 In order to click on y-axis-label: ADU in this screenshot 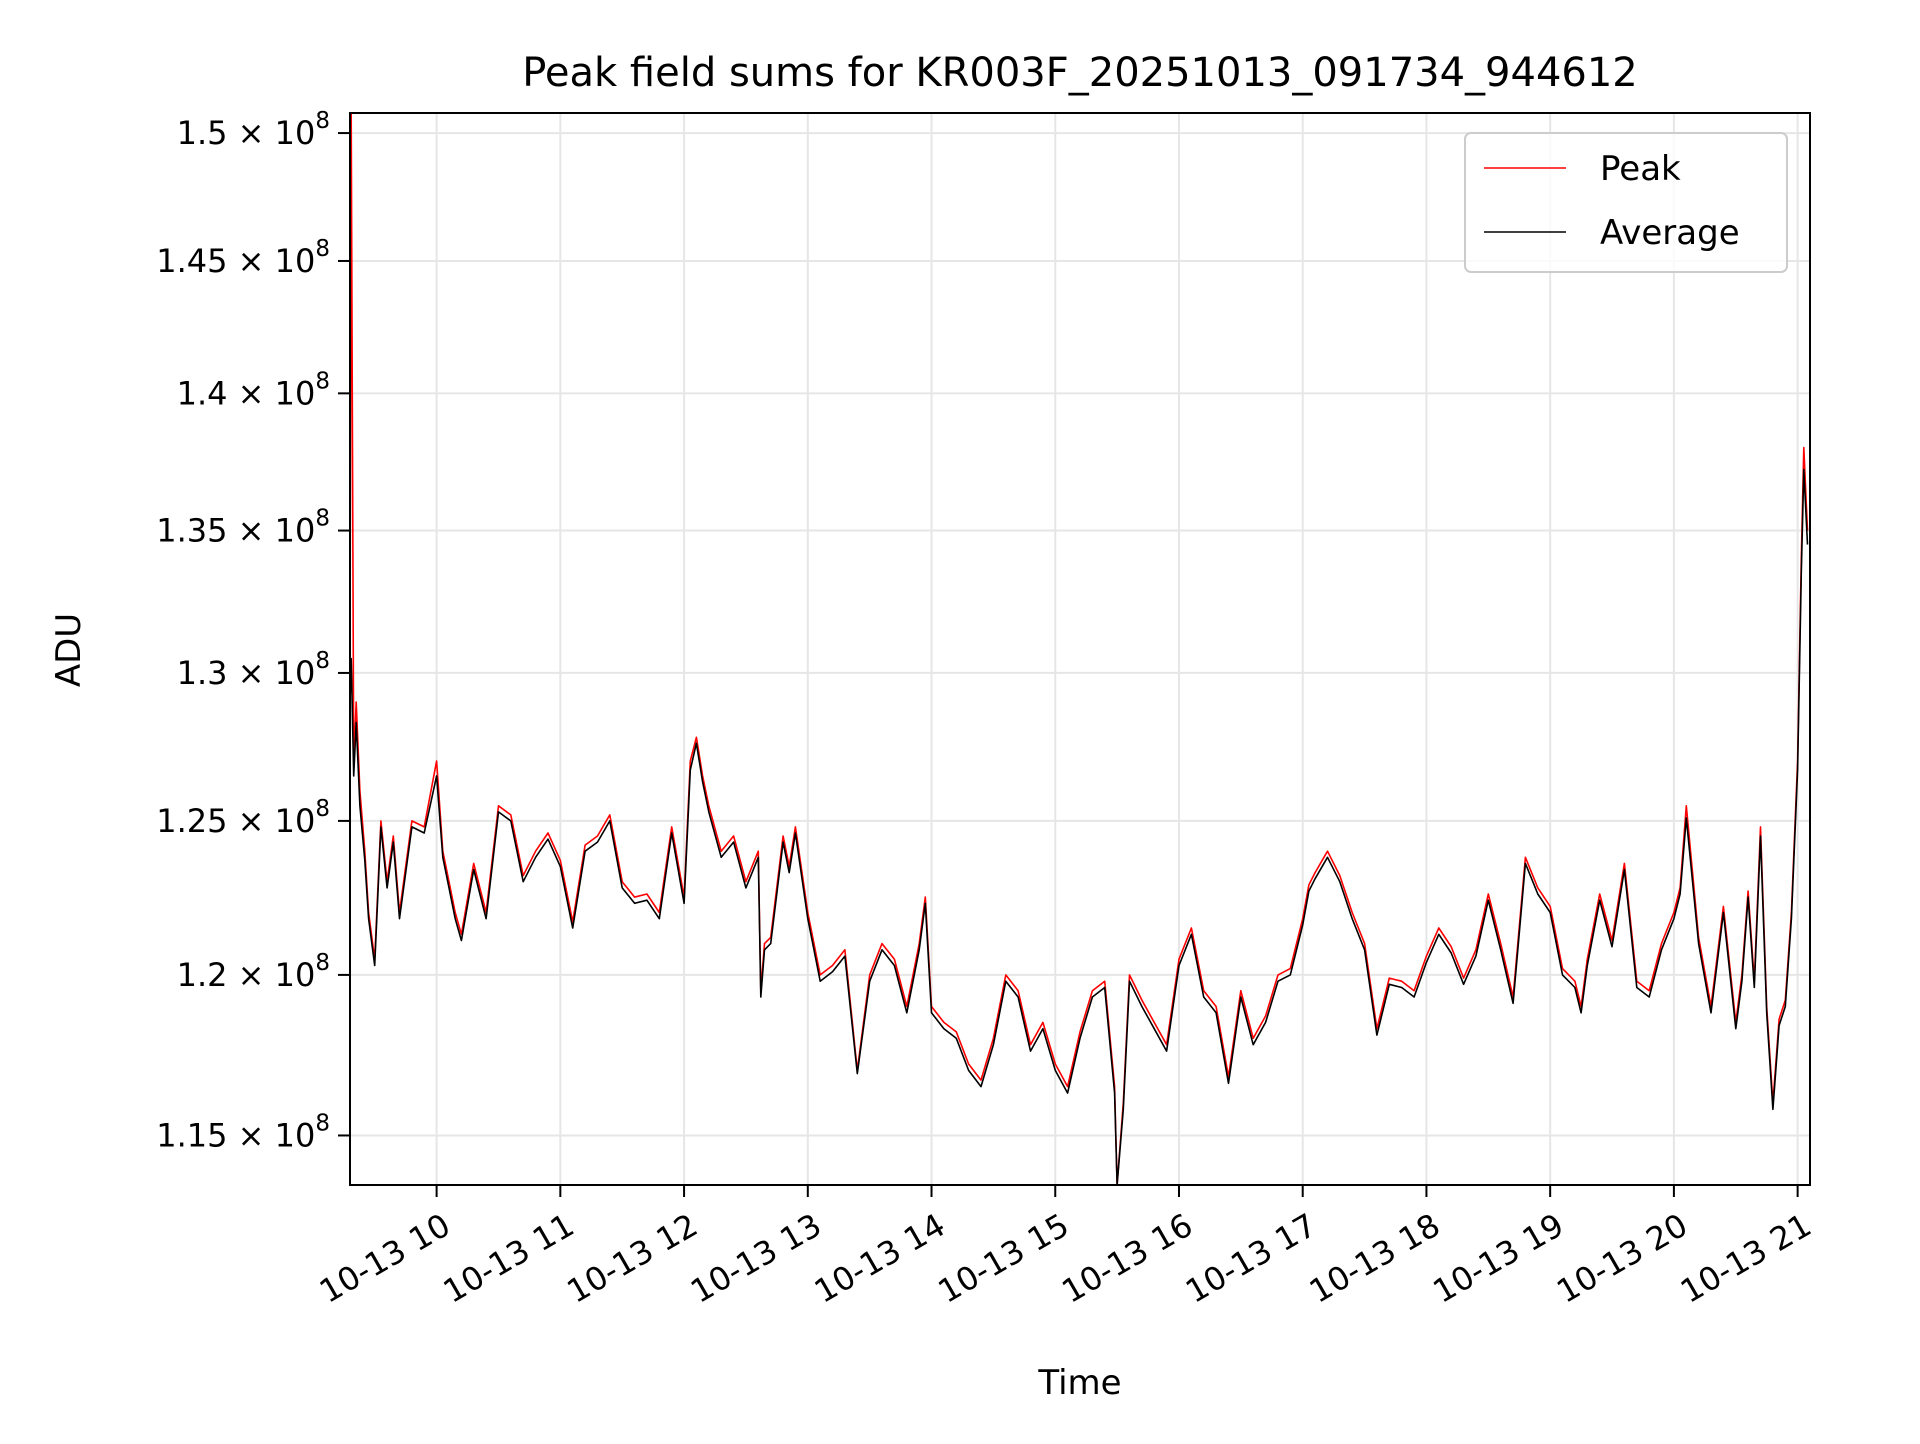, I will do `click(69, 650)`.